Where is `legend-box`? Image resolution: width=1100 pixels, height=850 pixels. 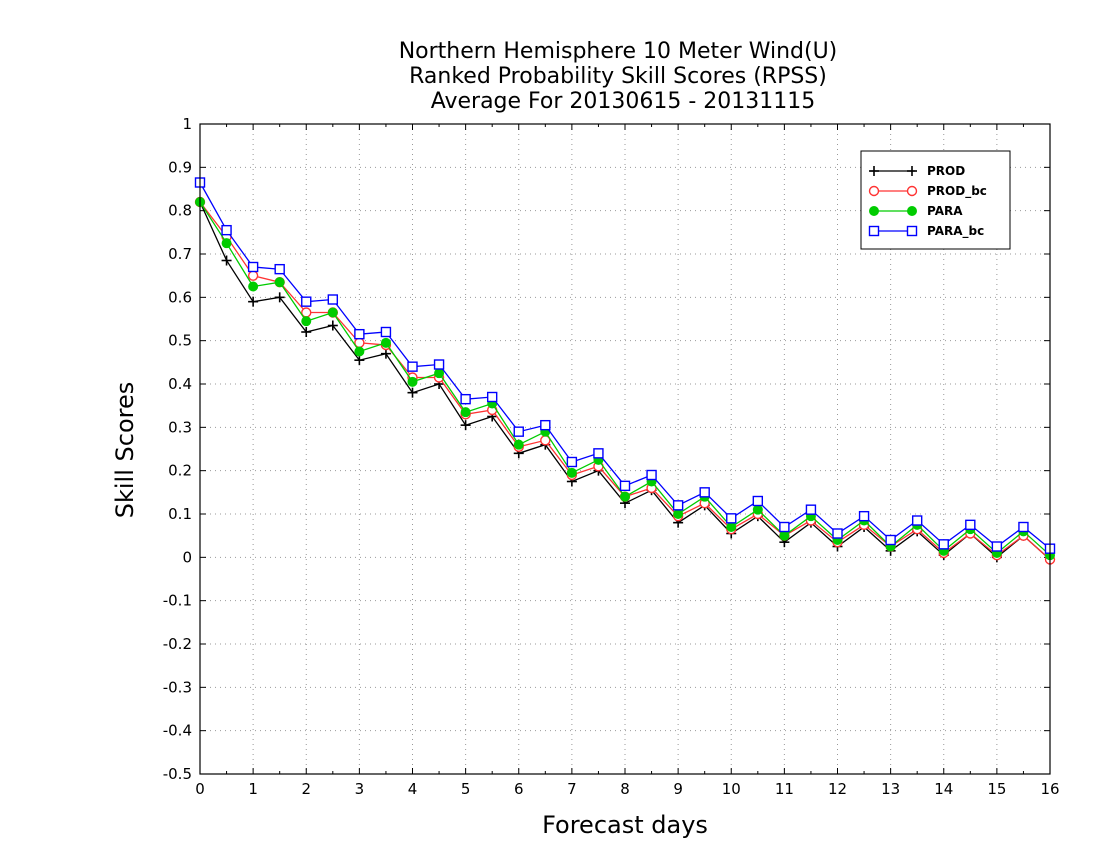 legend-box is located at coordinates (935, 200).